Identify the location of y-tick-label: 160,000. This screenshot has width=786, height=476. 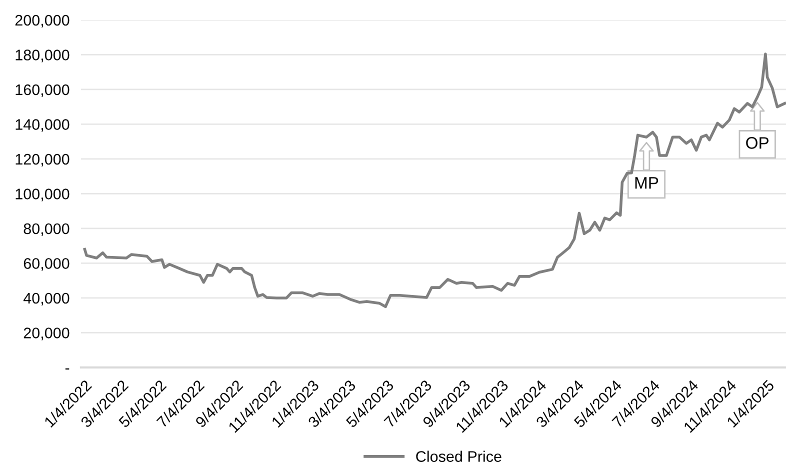
(43, 90).